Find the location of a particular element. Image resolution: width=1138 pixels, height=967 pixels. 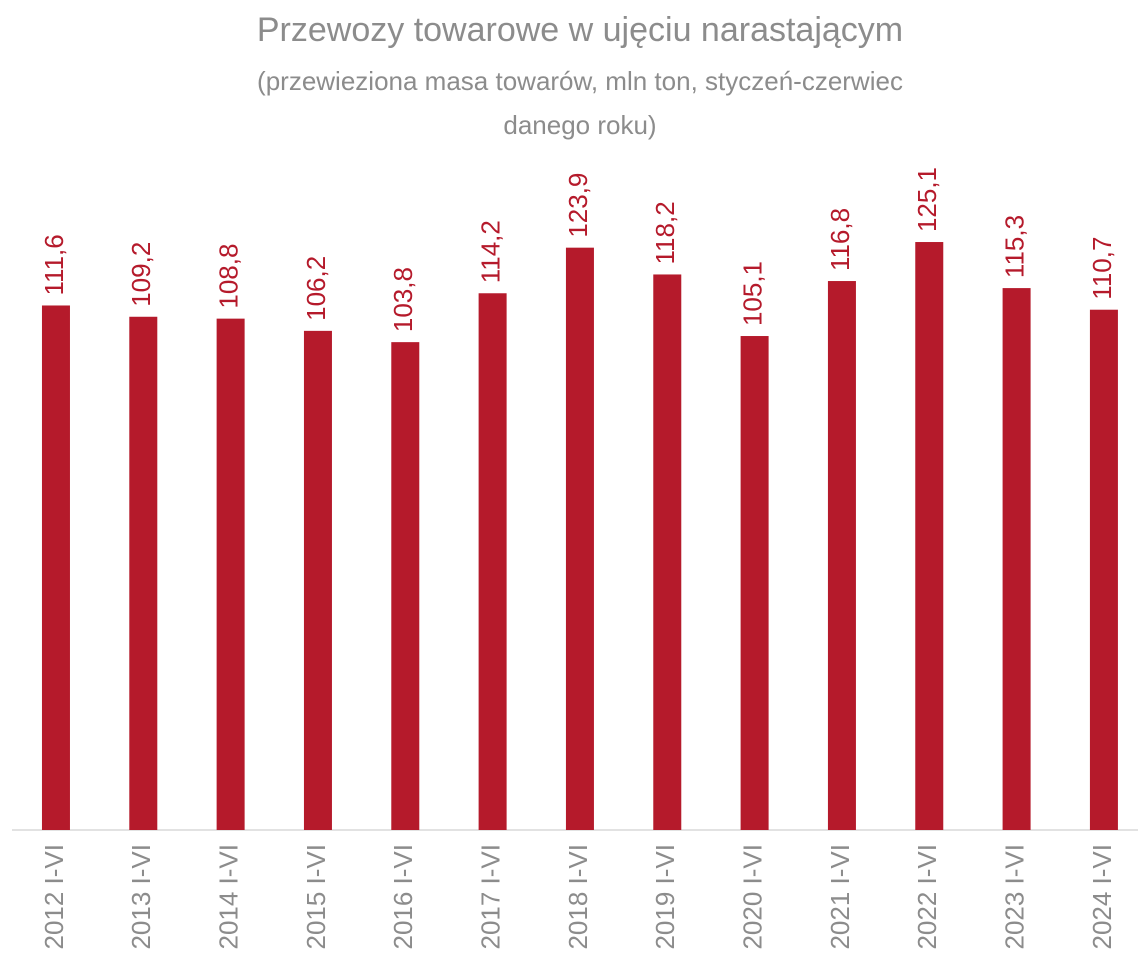

x-tick-label: 2020 I-VI is located at coordinates (752, 897).